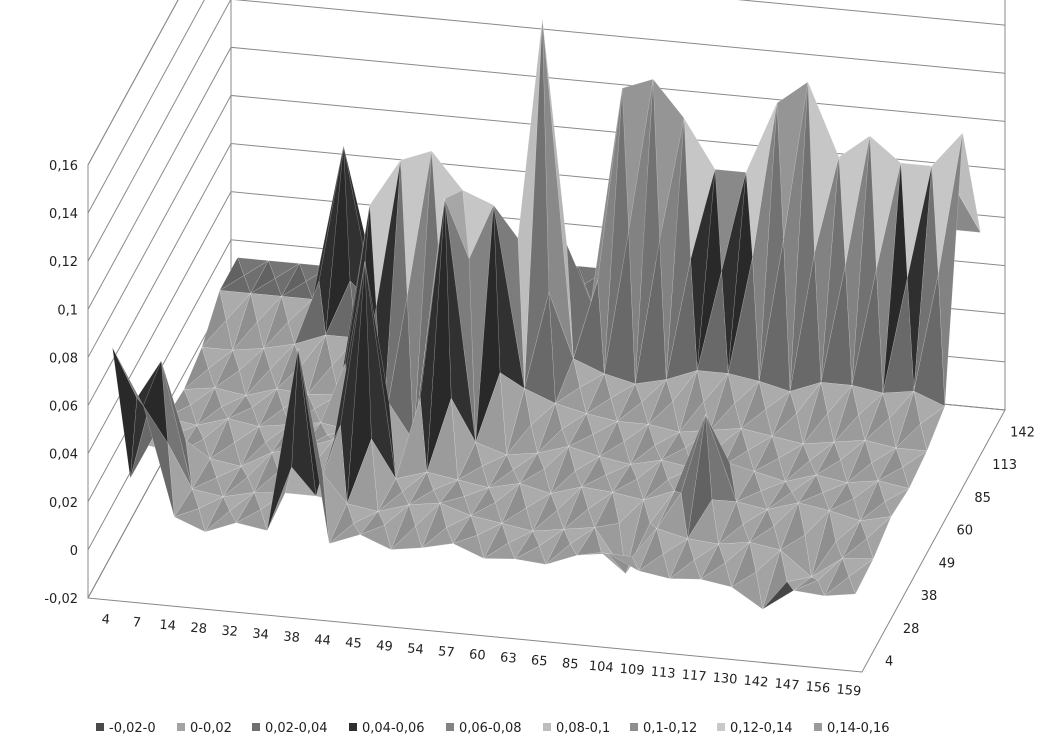 This screenshot has width=1046, height=747. What do you see at coordinates (1022, 432) in the screenshot?
I see `y-tick-label: 142` at bounding box center [1022, 432].